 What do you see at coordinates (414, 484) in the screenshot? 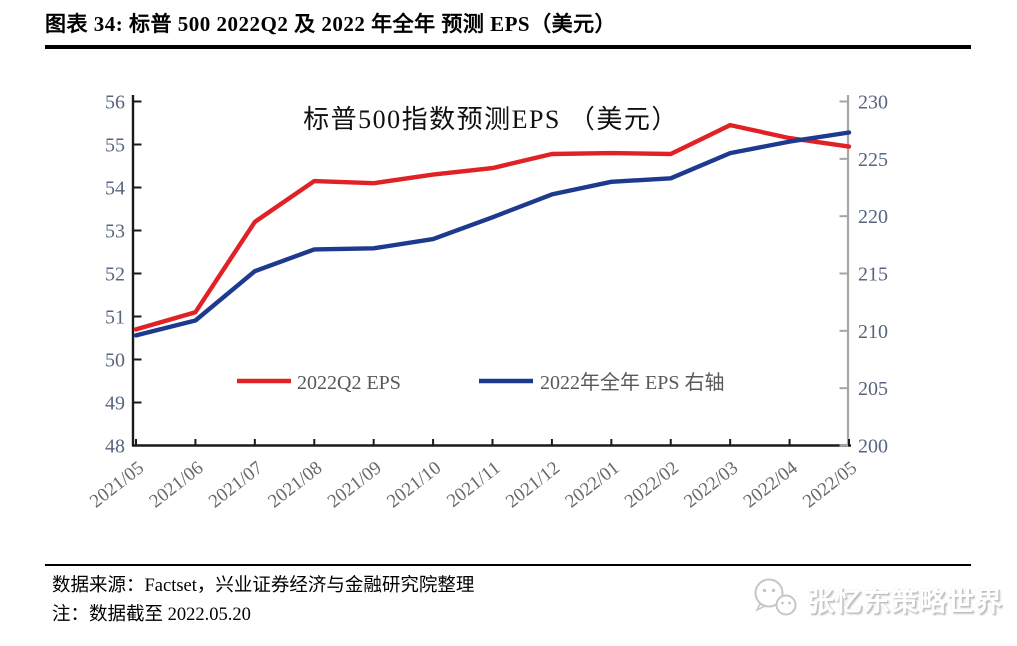
I see `x-tick-label: 2021/10` at bounding box center [414, 484].